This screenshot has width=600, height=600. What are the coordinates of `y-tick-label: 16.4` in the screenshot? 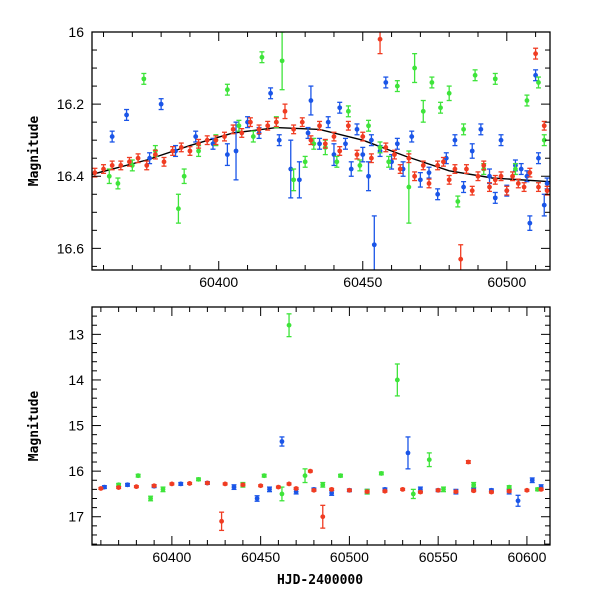 It's located at (70, 176).